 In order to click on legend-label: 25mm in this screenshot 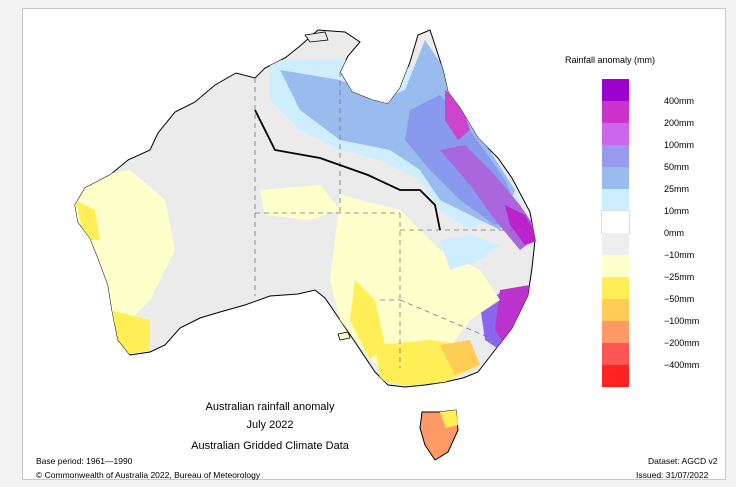, I will do `click(677, 189)`.